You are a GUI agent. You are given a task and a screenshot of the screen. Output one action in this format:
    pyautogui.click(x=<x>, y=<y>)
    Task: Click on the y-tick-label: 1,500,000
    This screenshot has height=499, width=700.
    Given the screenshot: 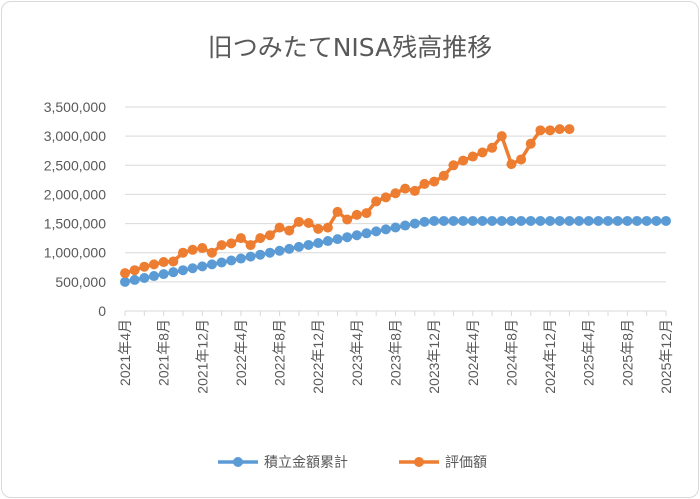 What is the action you would take?
    pyautogui.click(x=75, y=224)
    